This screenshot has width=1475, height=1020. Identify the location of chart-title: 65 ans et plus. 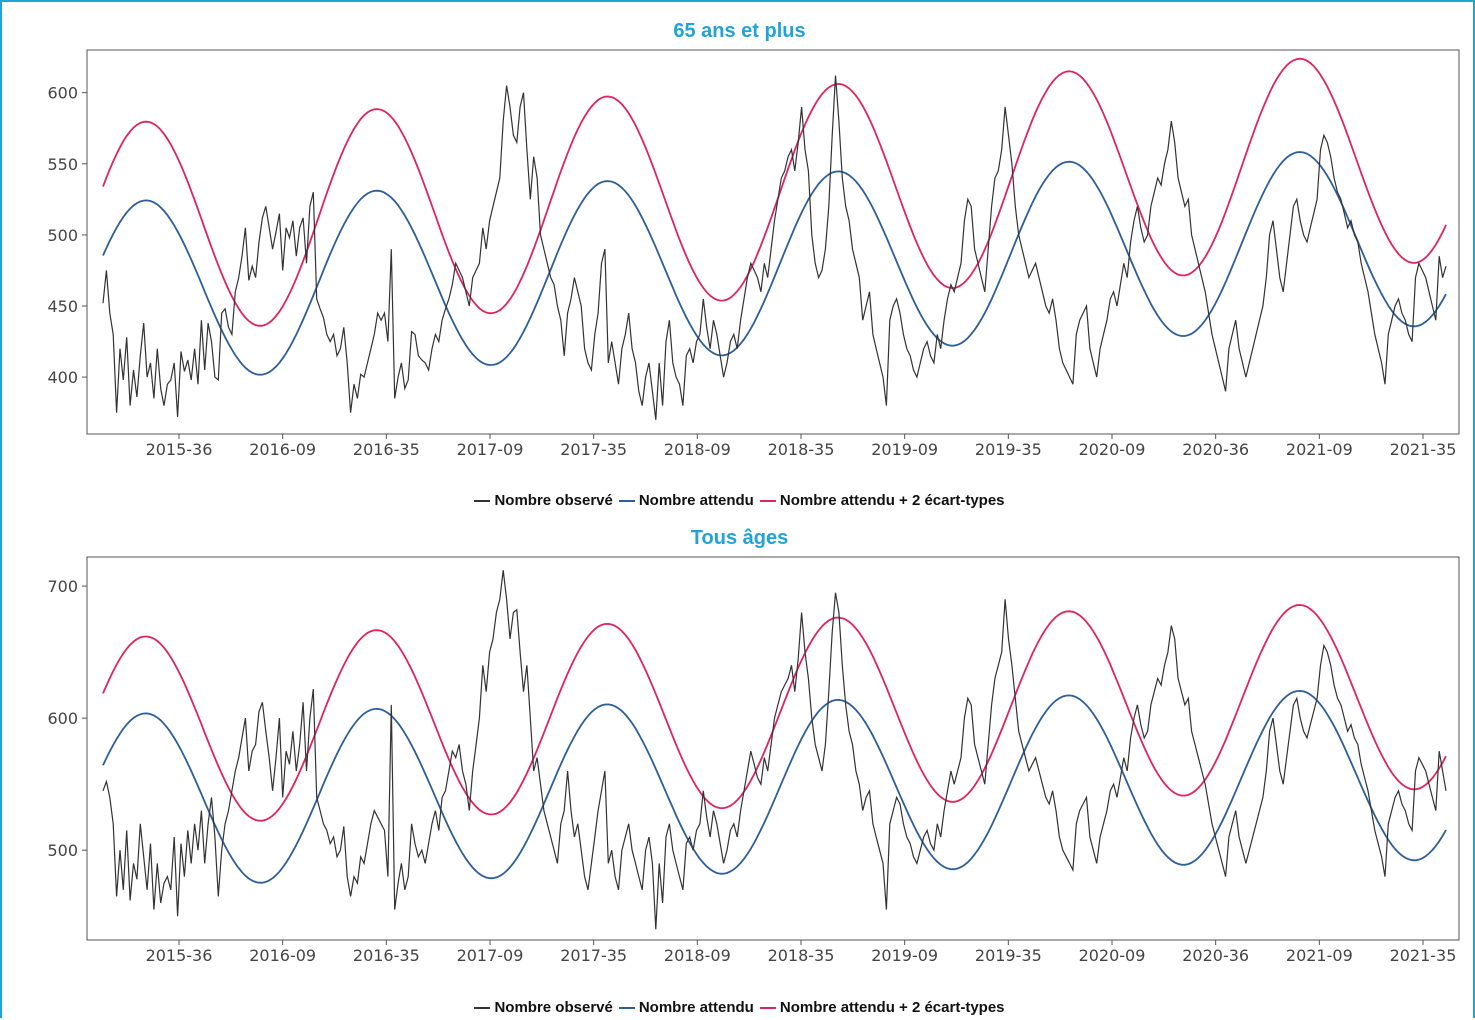
(739, 31).